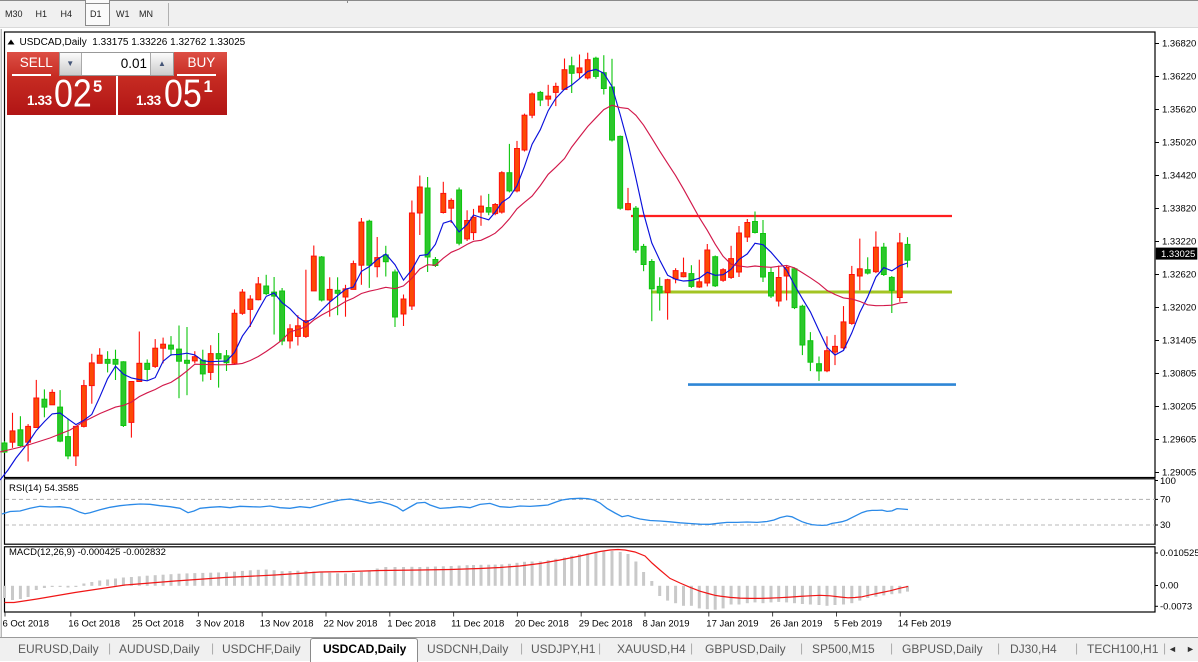  I want to click on svg-text: 0.00, so click(1169, 586).